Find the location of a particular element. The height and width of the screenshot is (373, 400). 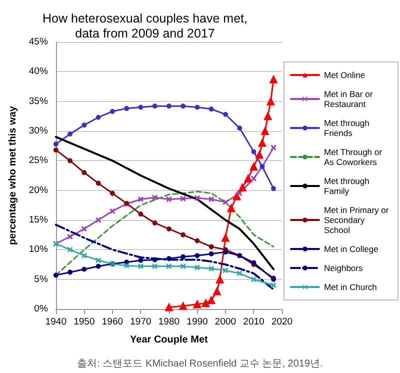

y-tick-label: 15% is located at coordinates (38, 220).